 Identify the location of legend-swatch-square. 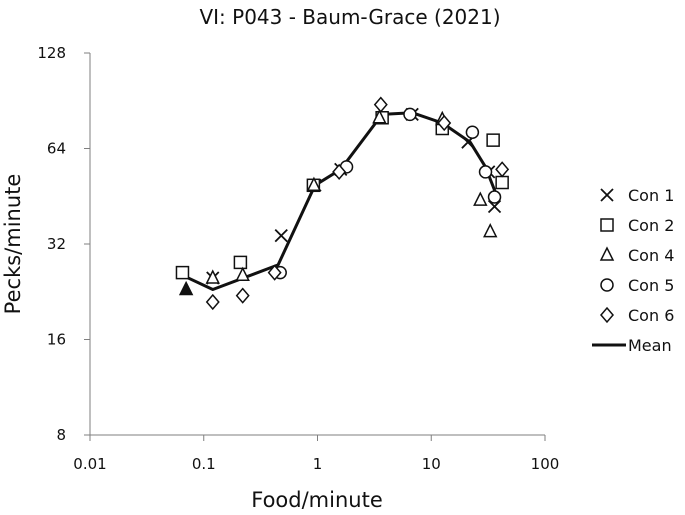
(607, 225).